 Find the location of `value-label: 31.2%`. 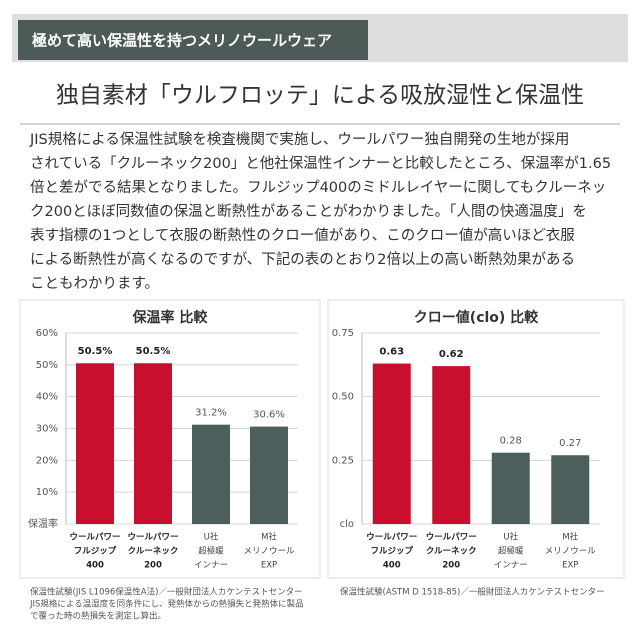

value-label: 31.2% is located at coordinates (211, 413).